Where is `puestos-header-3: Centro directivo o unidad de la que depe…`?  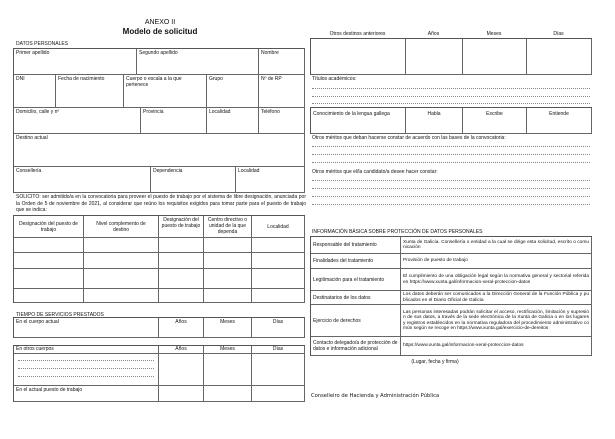
puestos-header-3: Centro directivo o unidad de la que depe… is located at coordinates (228, 227).